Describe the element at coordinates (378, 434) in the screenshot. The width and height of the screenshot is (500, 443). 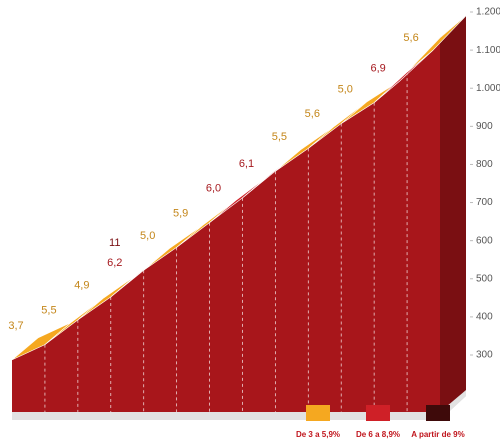
I see `legend-label: De 6 a 8,9%` at that location.